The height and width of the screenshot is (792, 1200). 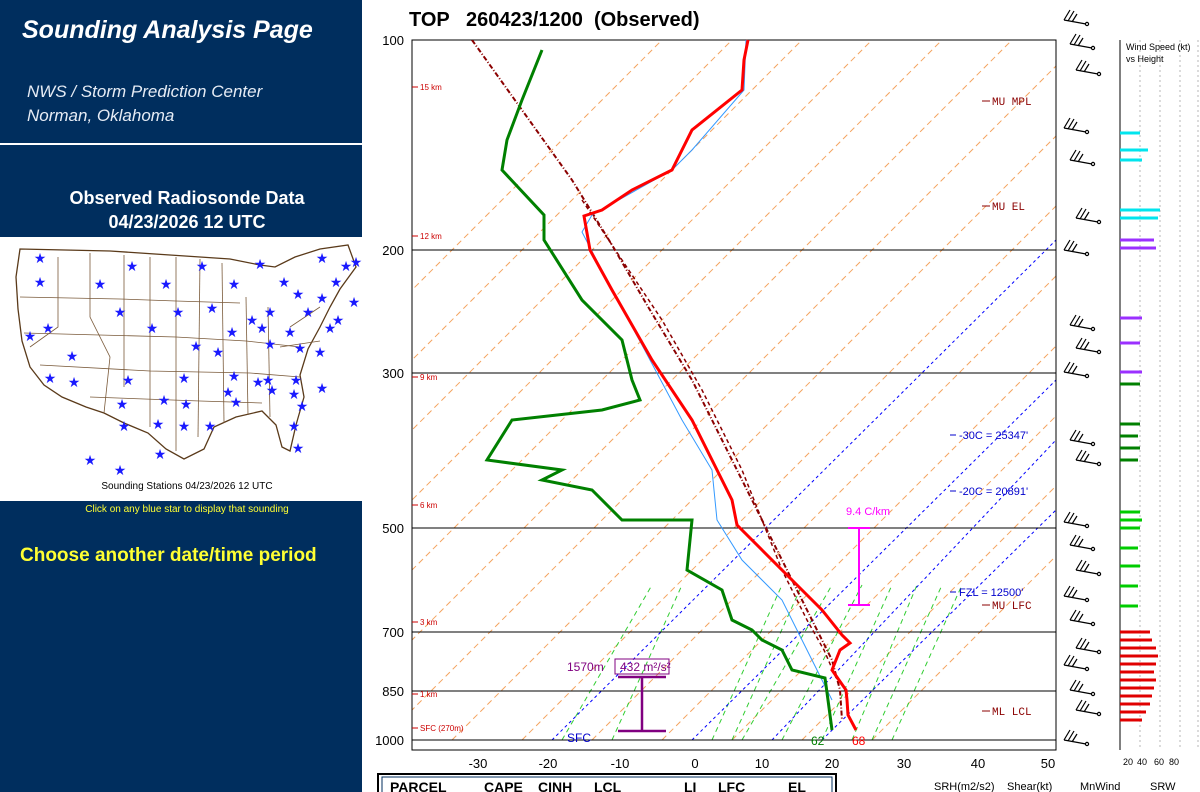 What do you see at coordinates (1174, 762) in the screenshot?
I see `wind-axis-label: 80` at bounding box center [1174, 762].